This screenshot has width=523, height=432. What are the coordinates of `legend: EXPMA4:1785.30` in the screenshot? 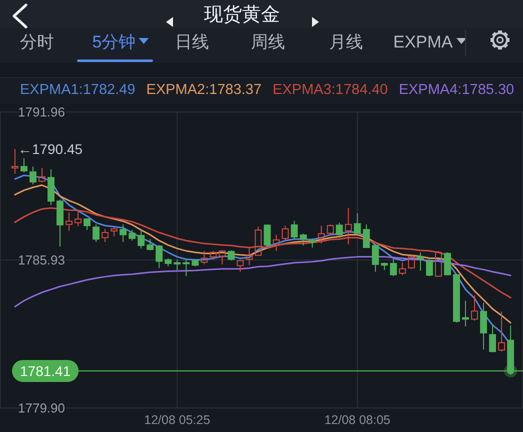 It's located at (456, 90).